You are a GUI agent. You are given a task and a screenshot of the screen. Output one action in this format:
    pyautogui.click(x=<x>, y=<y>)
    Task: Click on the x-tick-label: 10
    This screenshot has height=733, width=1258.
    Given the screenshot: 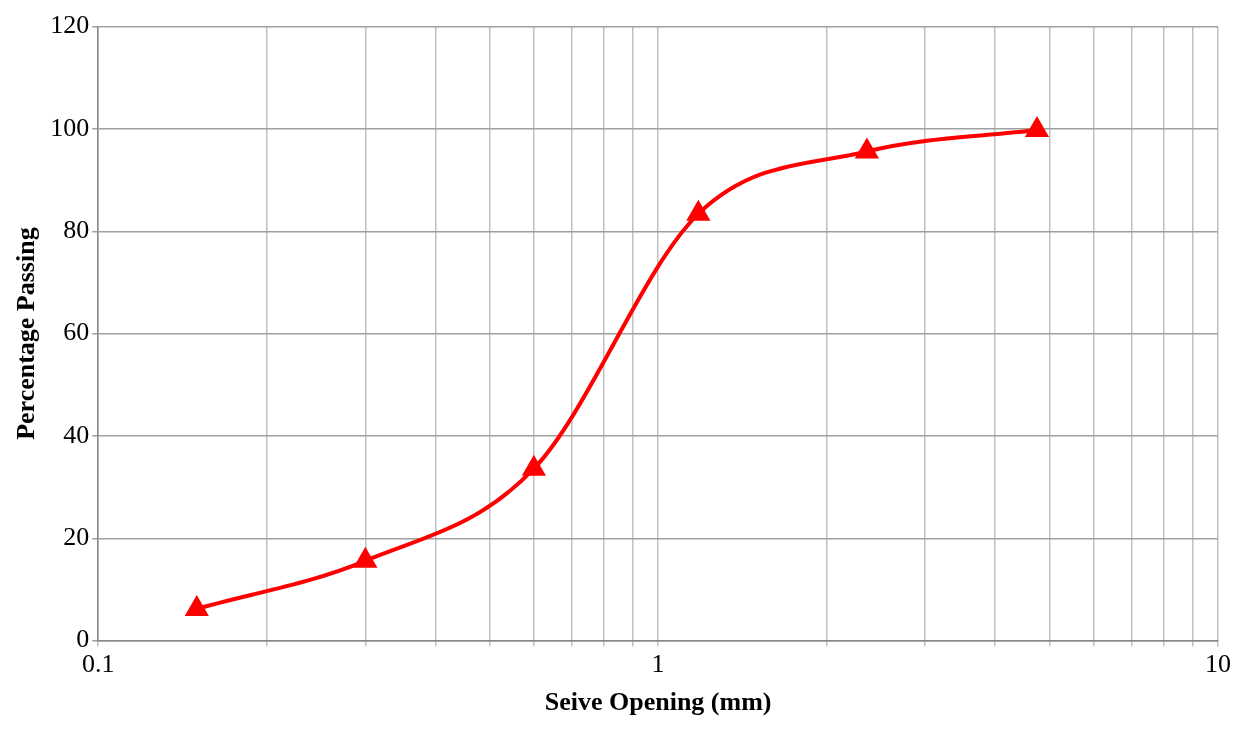 What is the action you would take?
    pyautogui.click(x=1218, y=664)
    